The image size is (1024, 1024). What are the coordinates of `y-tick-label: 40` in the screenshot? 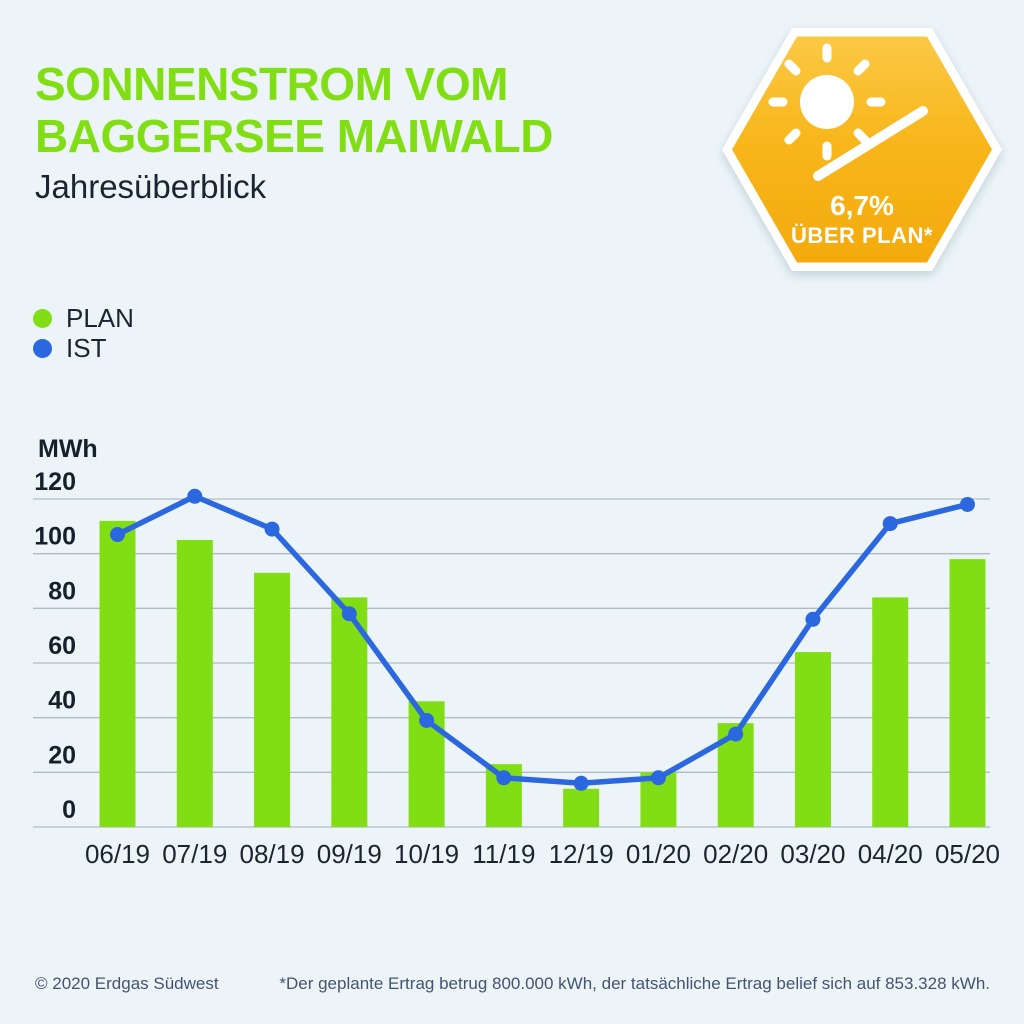 It's located at (62, 701).